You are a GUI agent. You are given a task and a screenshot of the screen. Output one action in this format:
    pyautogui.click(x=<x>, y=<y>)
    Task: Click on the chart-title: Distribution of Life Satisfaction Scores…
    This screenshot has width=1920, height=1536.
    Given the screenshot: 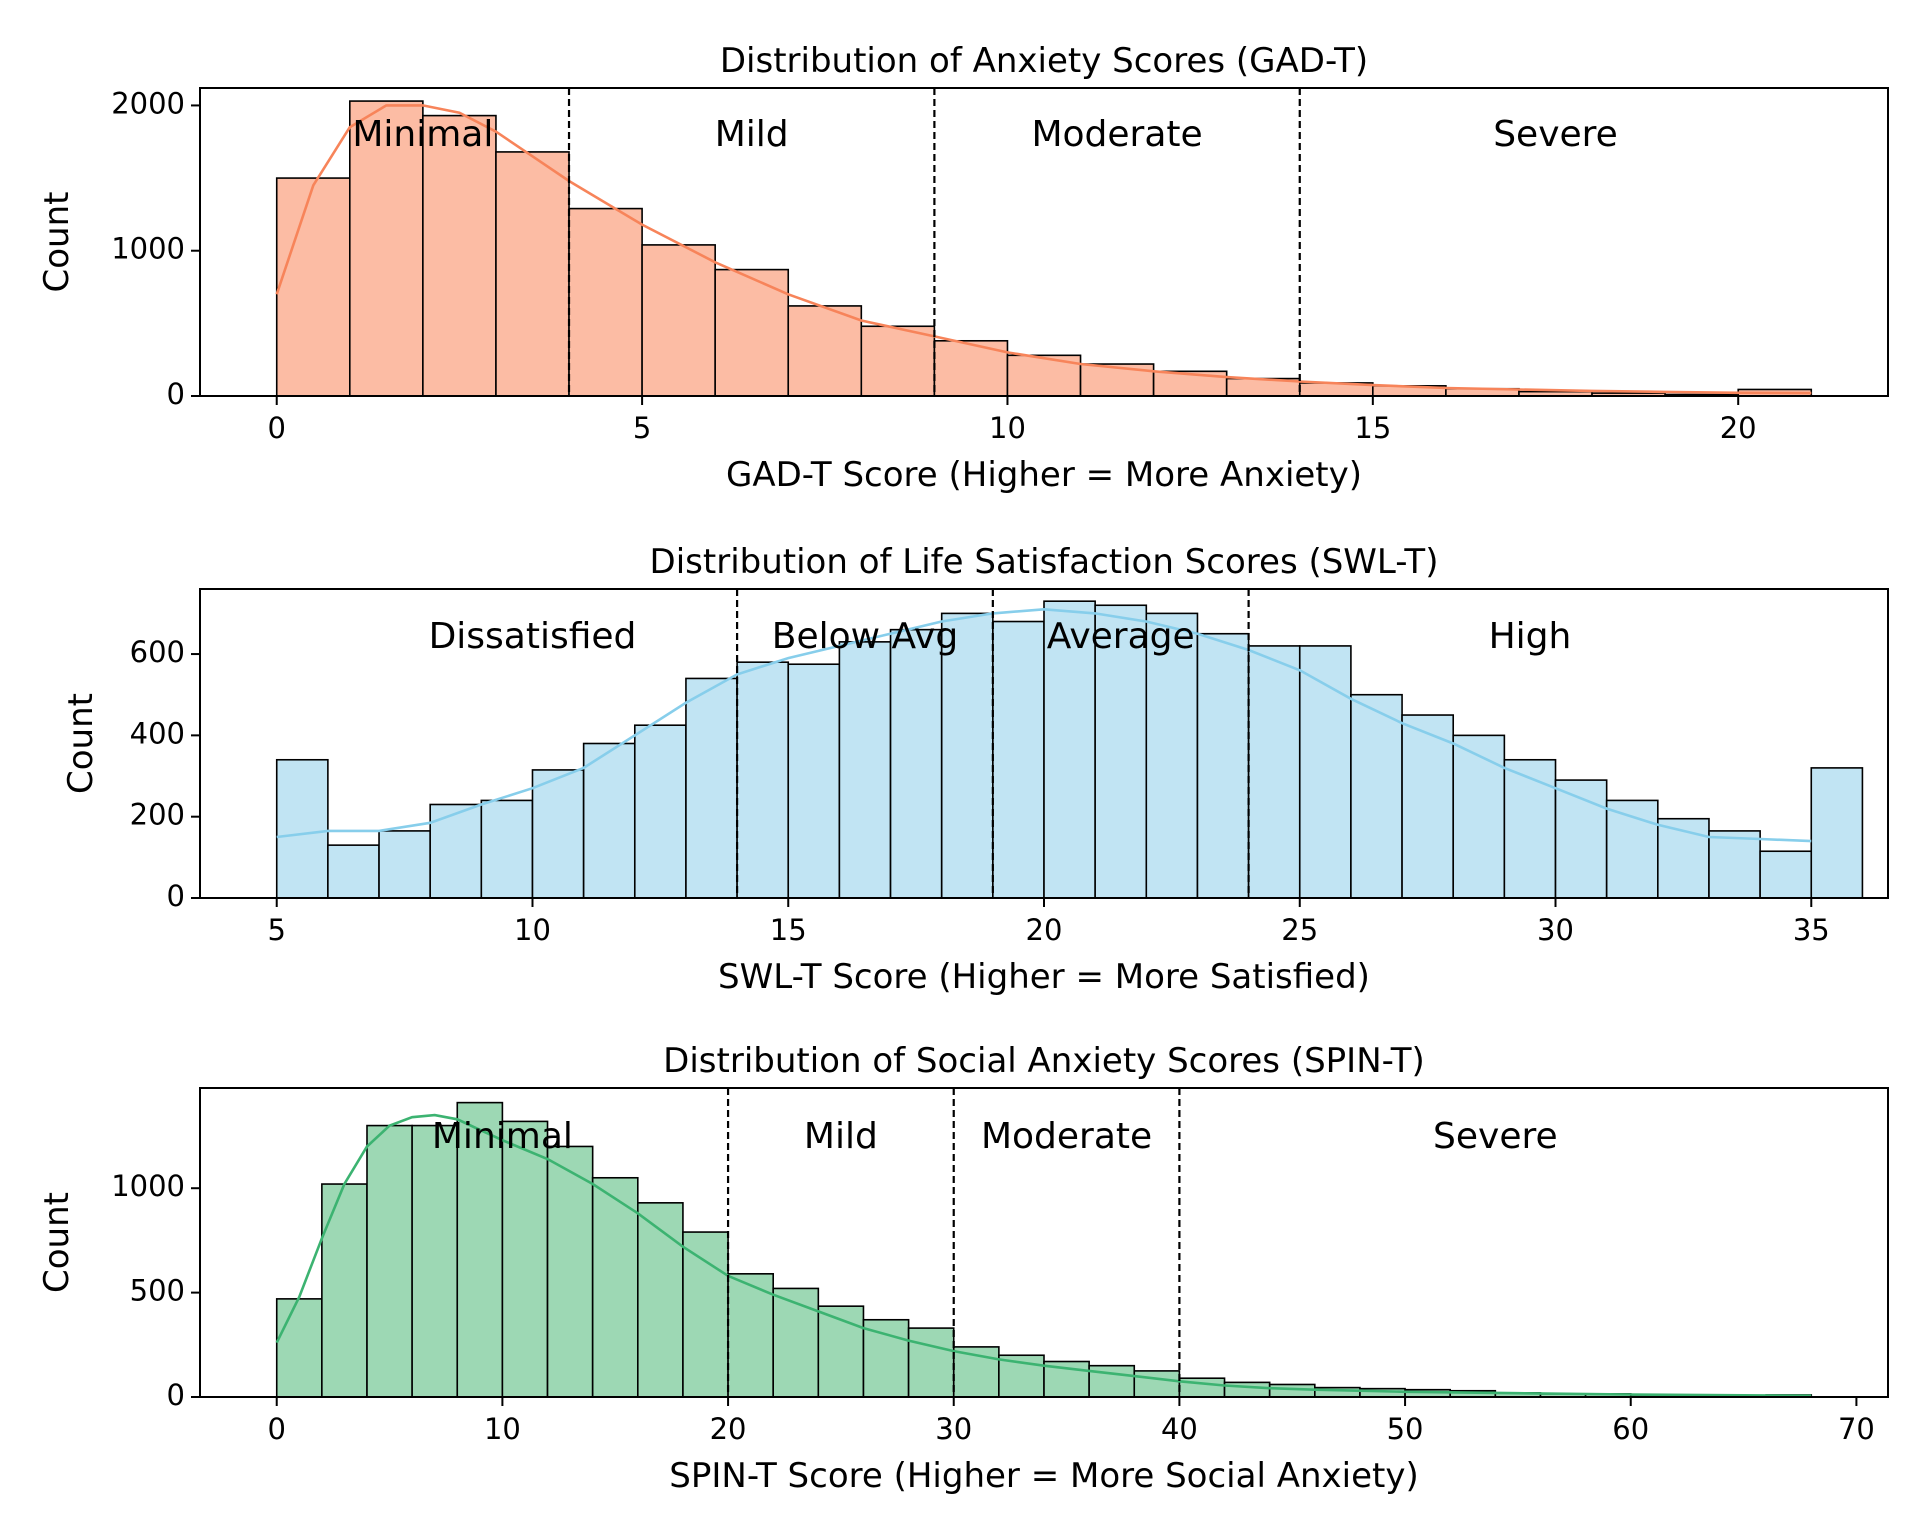 What is the action you would take?
    pyautogui.click(x=1044, y=562)
    